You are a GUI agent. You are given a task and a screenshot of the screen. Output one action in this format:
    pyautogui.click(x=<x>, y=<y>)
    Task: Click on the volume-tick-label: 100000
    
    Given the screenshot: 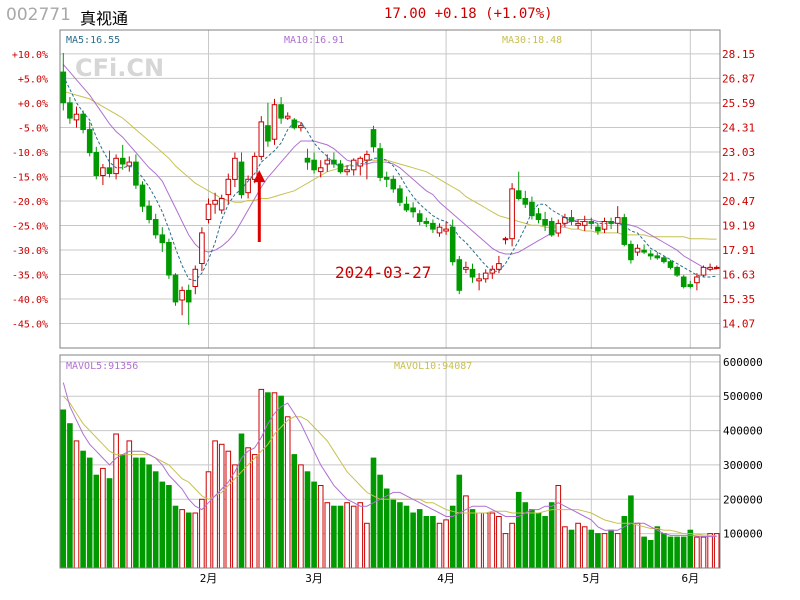 What is the action you would take?
    pyautogui.click(x=743, y=534)
    